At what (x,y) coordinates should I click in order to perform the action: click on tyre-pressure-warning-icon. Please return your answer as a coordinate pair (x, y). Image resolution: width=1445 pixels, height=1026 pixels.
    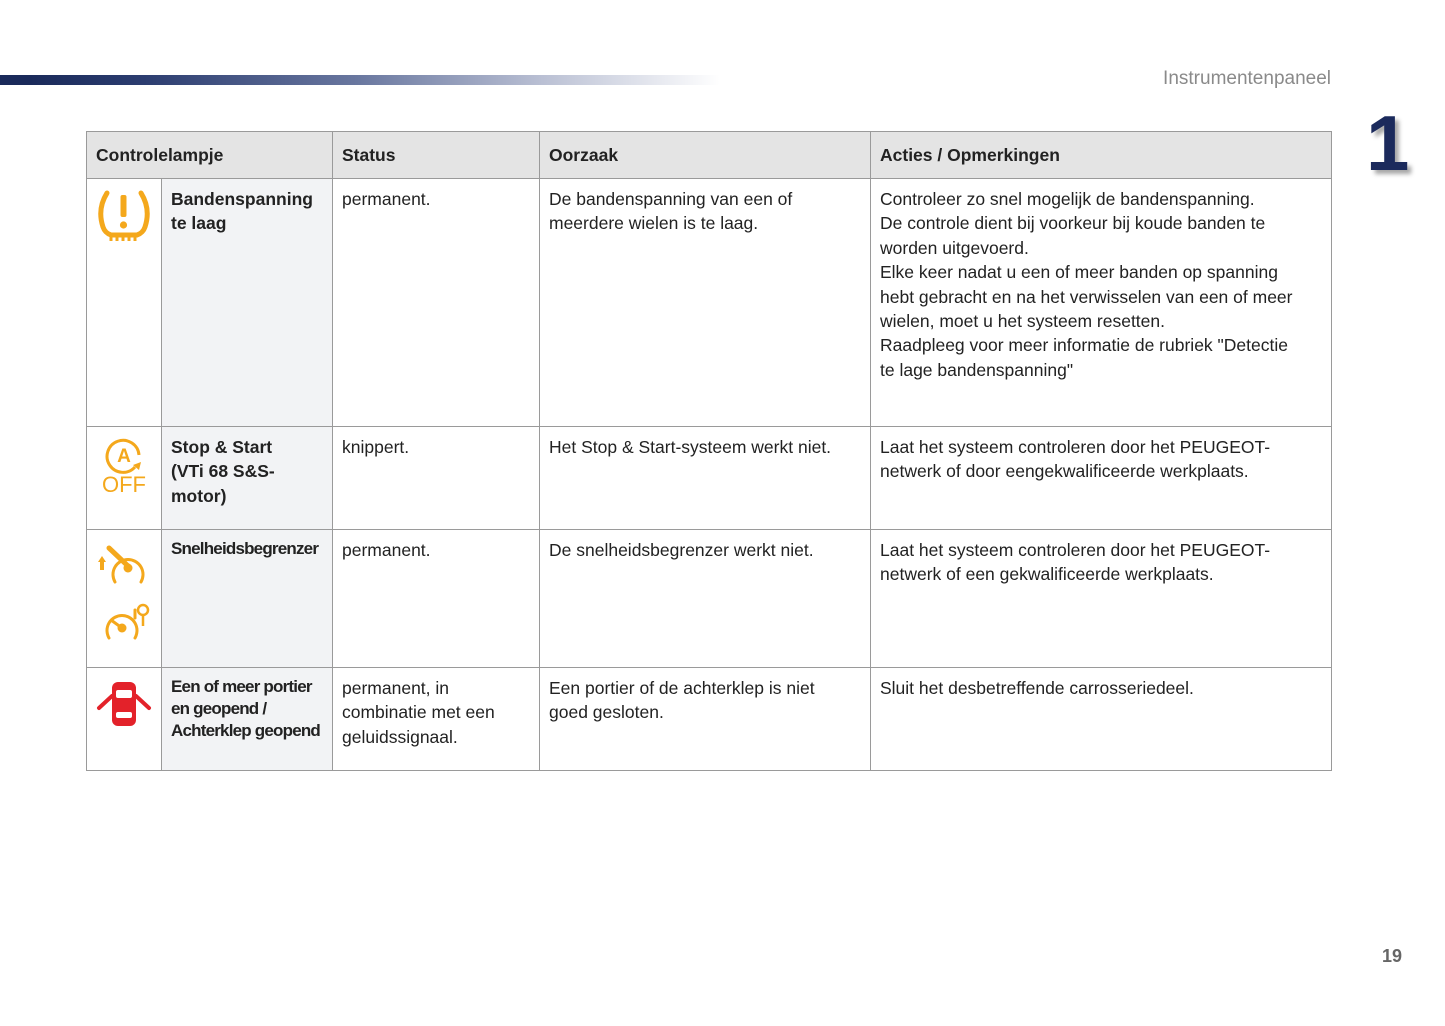
    Looking at the image, I should click on (124, 215).